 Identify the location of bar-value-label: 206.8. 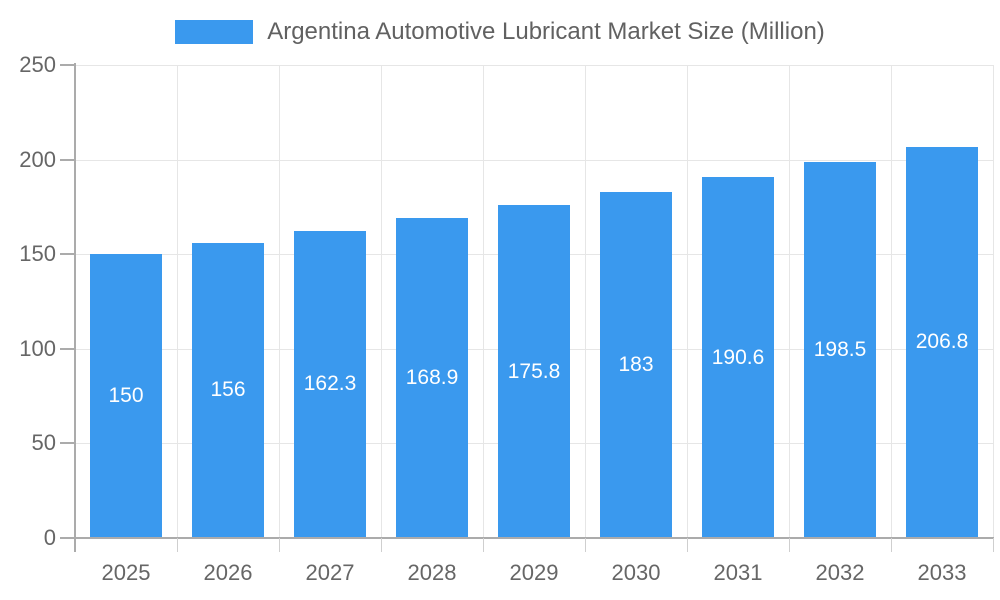
(942, 341).